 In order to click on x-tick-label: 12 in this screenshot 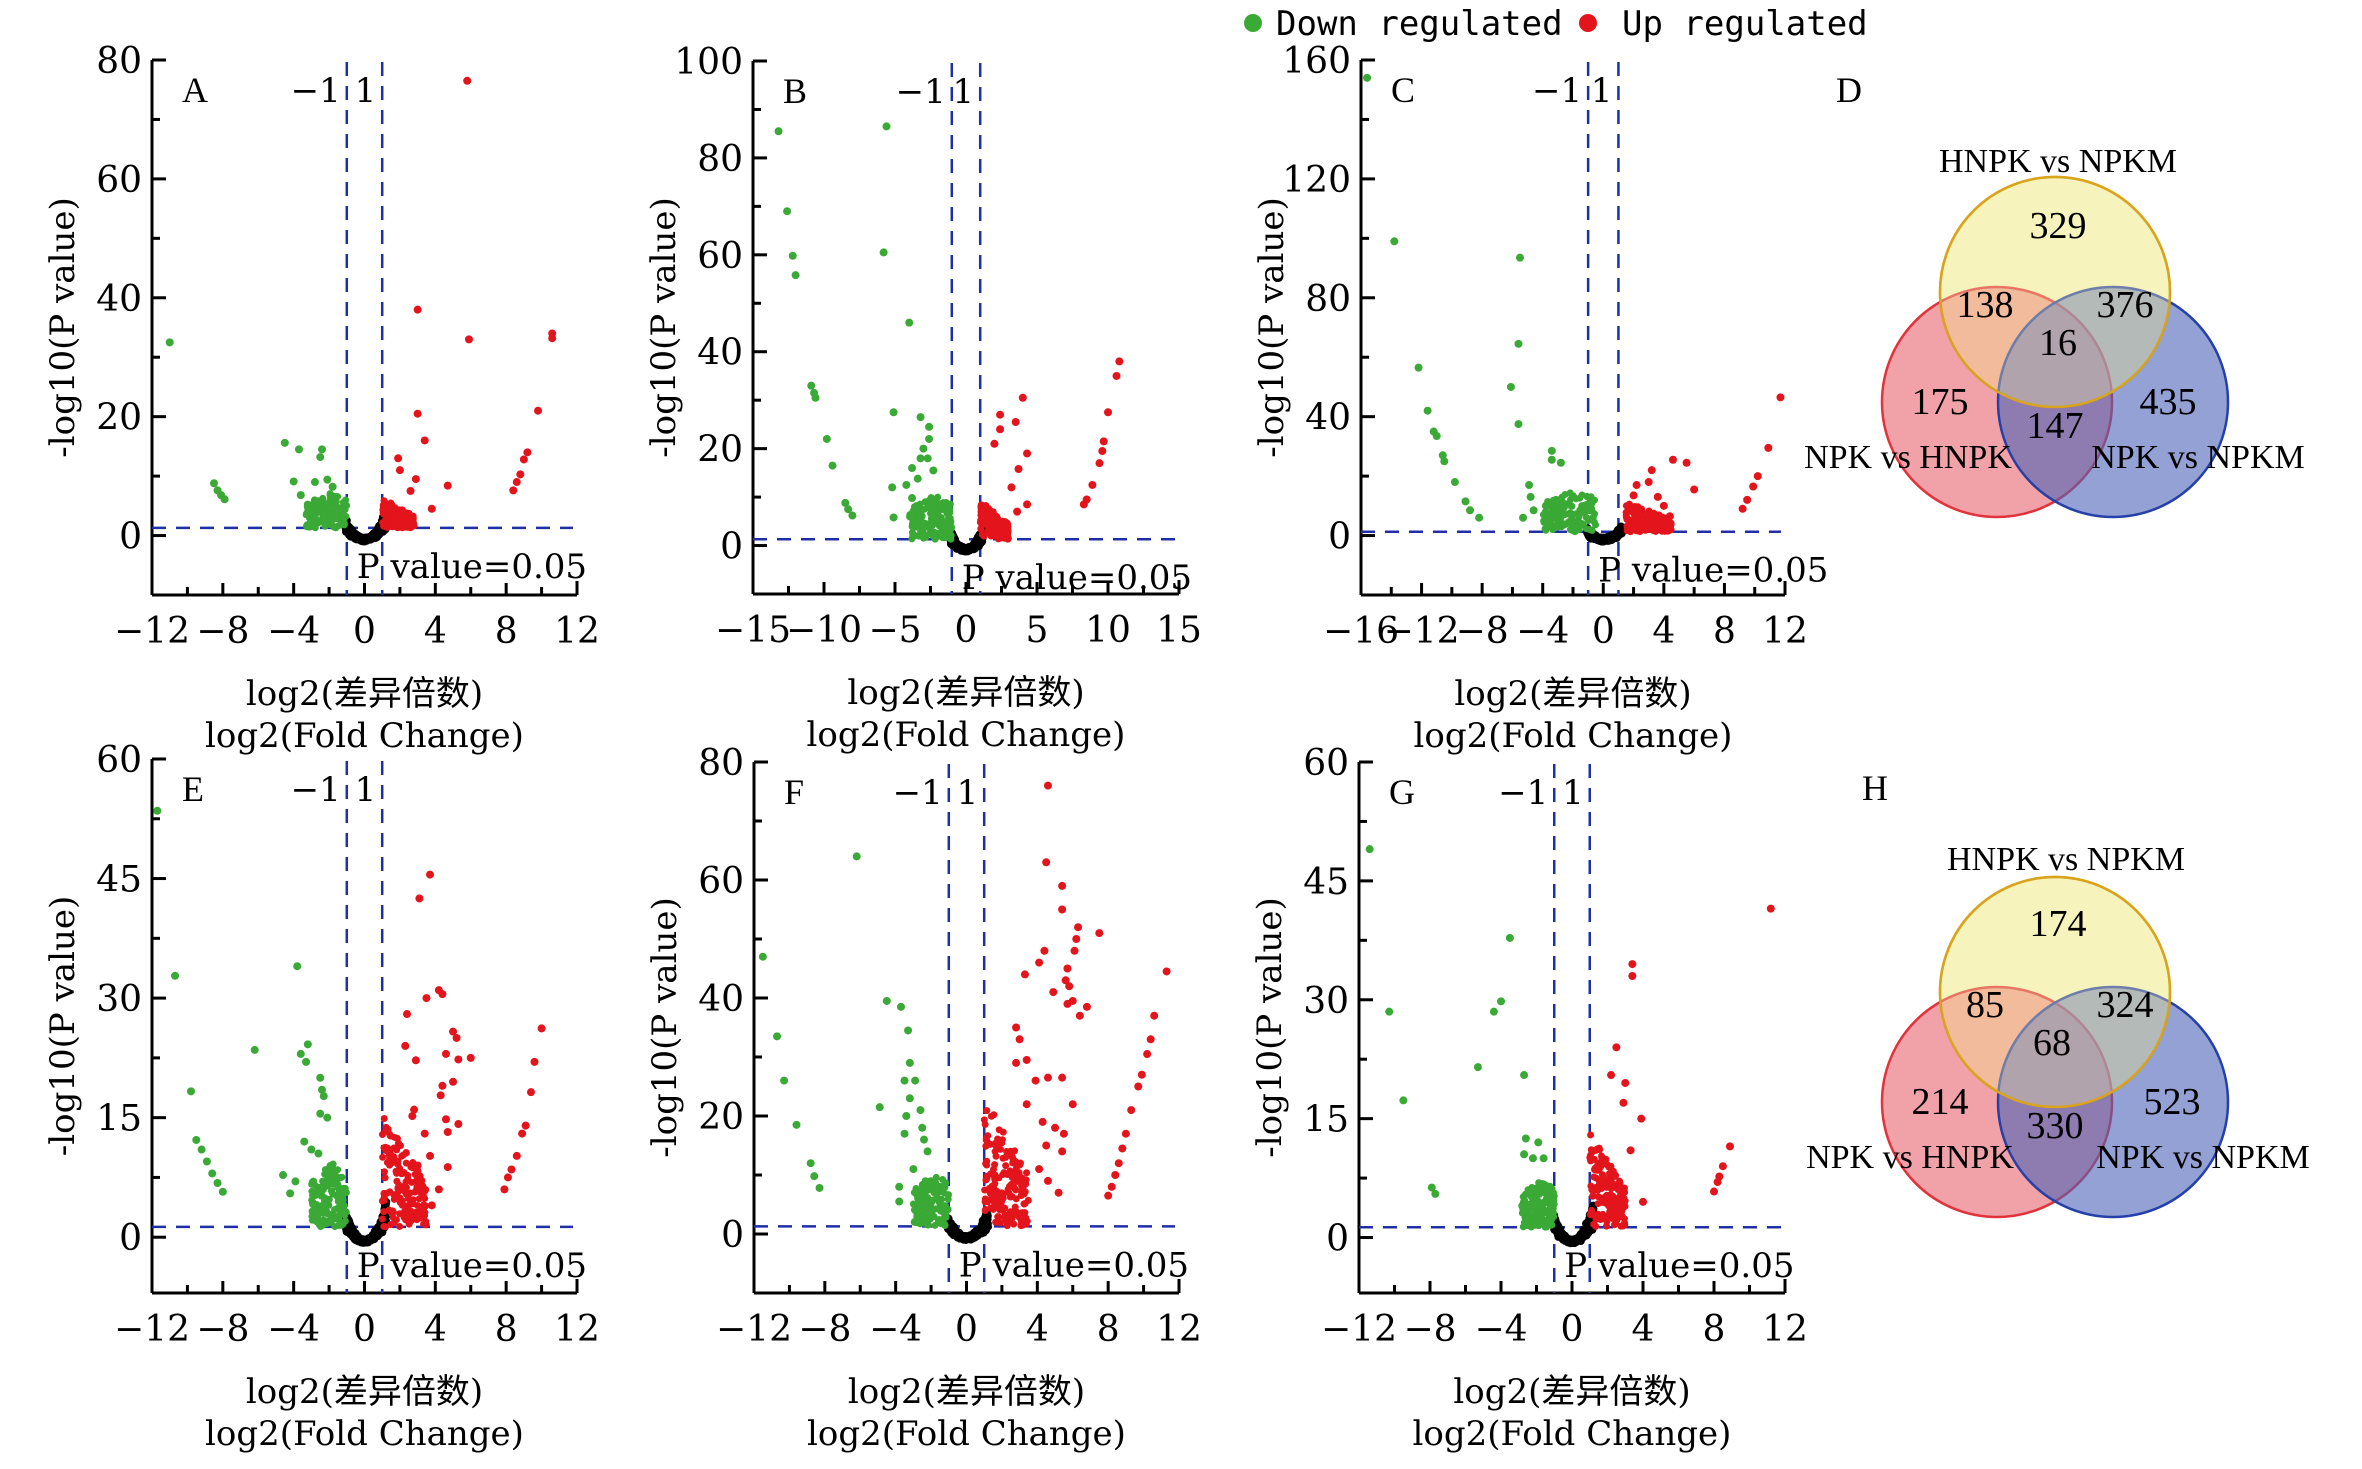, I will do `click(1785, 631)`.